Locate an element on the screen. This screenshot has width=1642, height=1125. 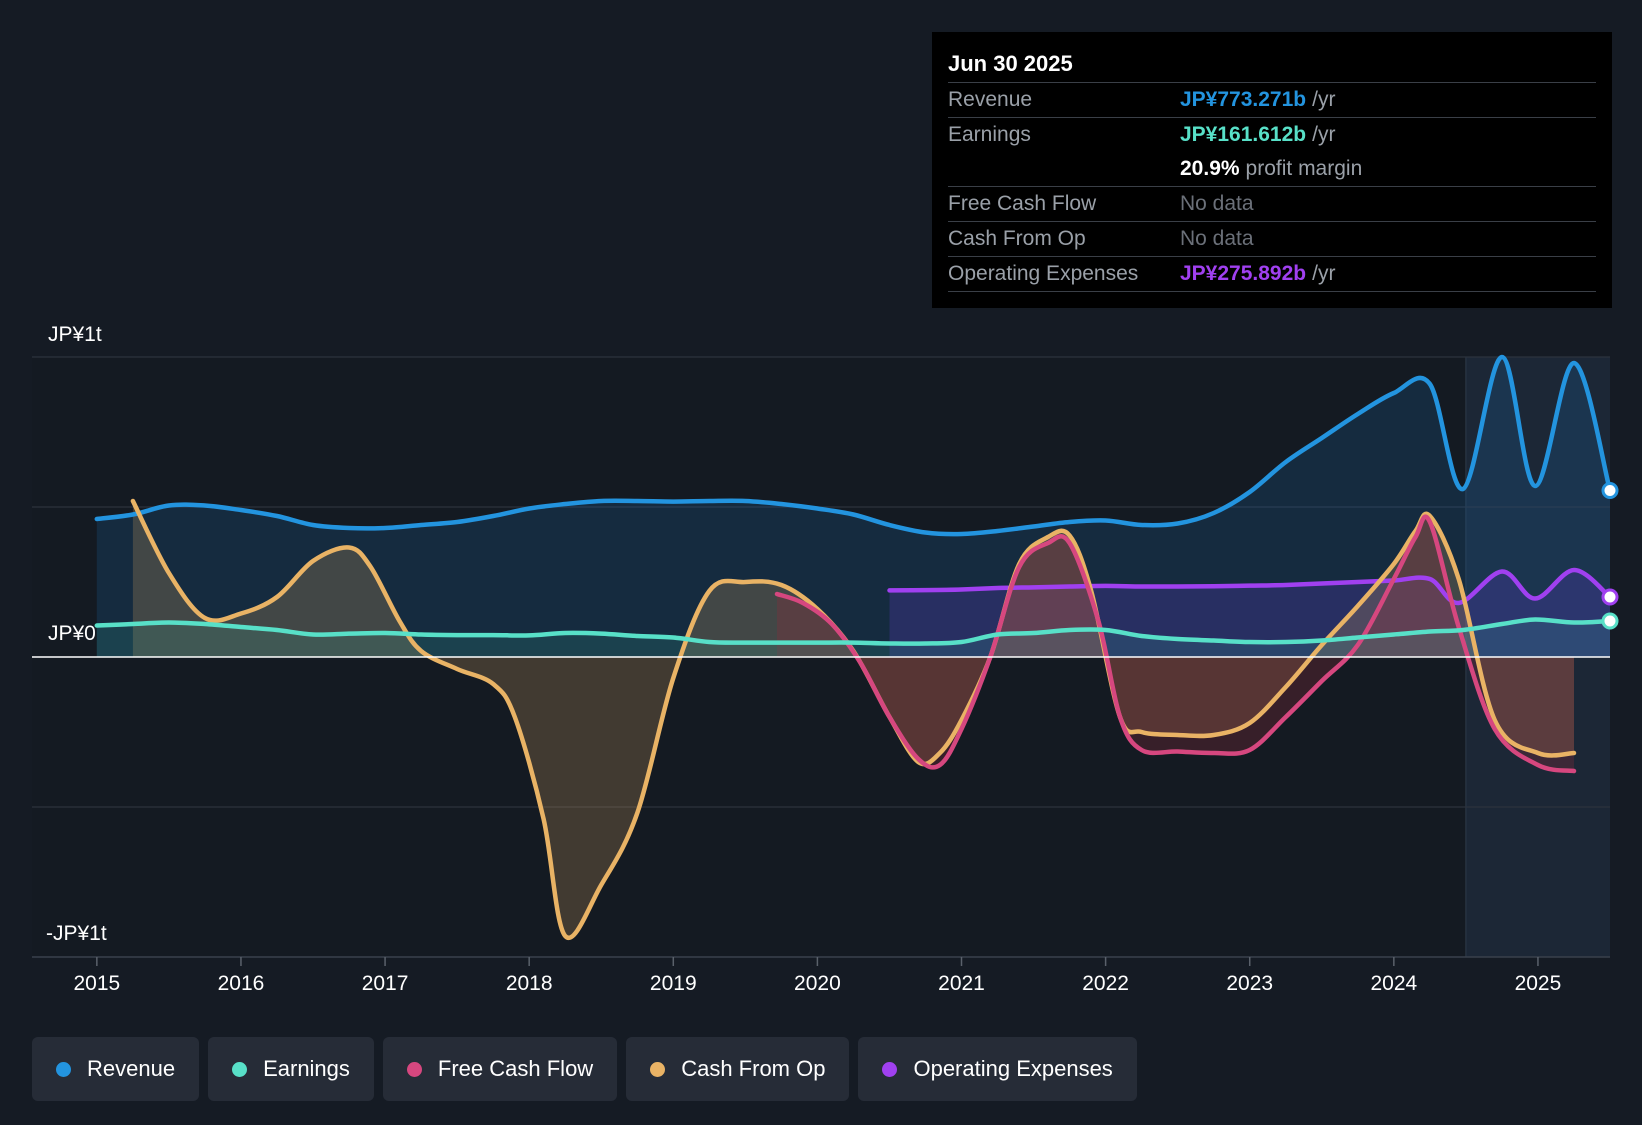
legend-label-earnings: Earnings is located at coordinates (306, 1068).